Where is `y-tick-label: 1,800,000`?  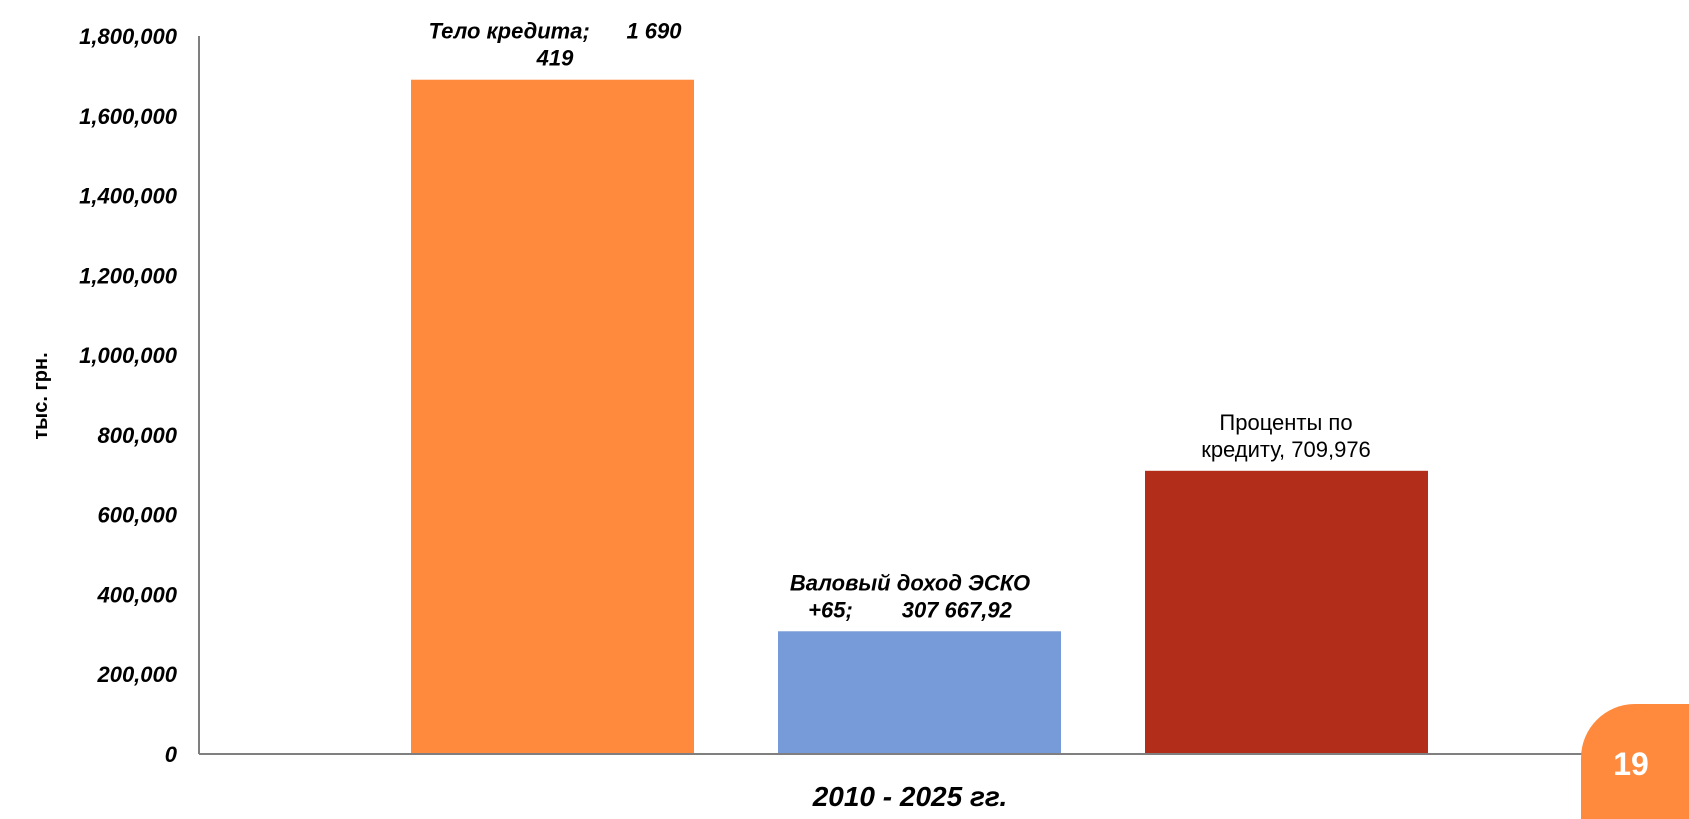 y-tick-label: 1,800,000 is located at coordinates (128, 36).